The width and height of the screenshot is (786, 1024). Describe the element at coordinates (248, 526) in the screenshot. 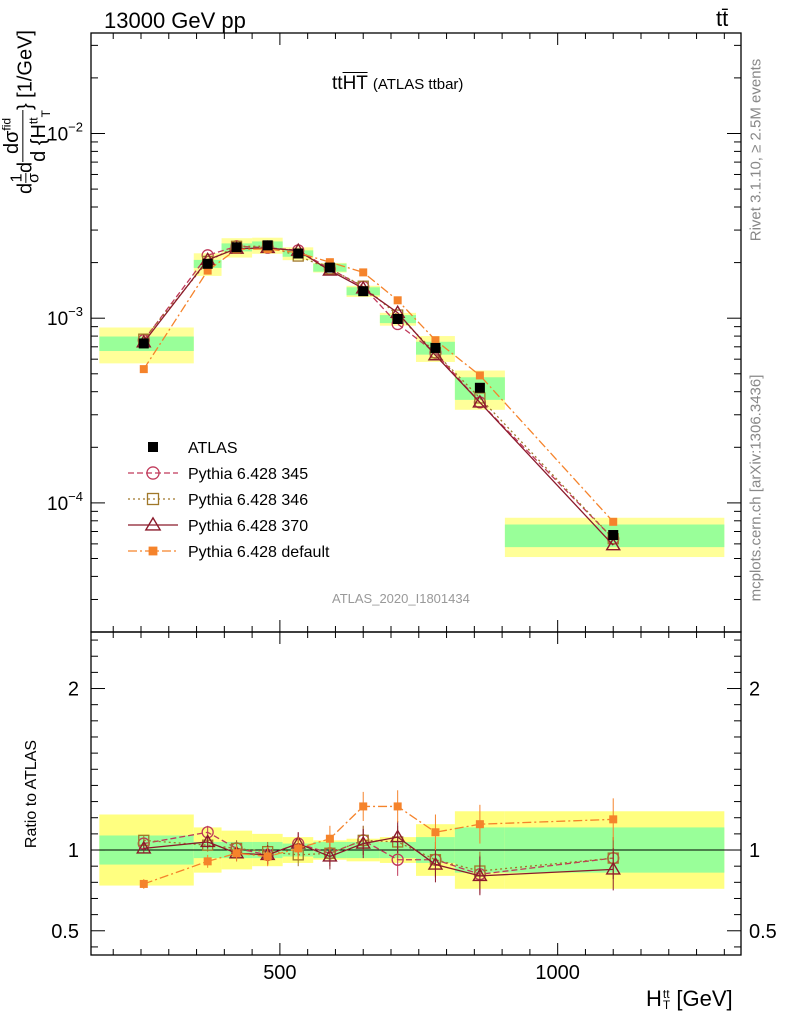

I see `legend-label-3: Pythia 6.428 370` at that location.